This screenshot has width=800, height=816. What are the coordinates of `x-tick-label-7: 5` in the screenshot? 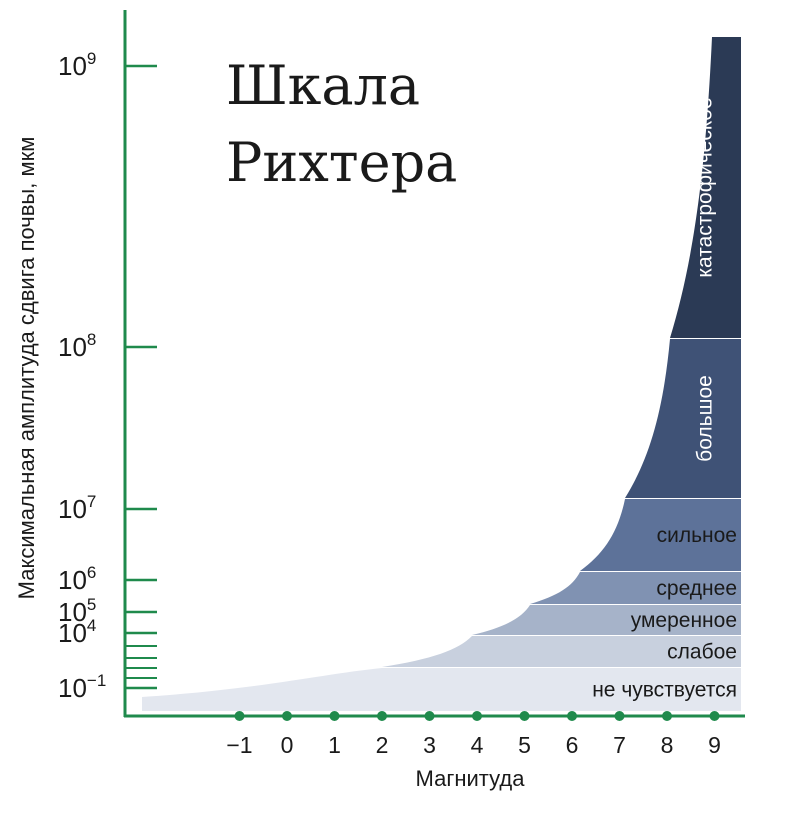 It's located at (524, 745).